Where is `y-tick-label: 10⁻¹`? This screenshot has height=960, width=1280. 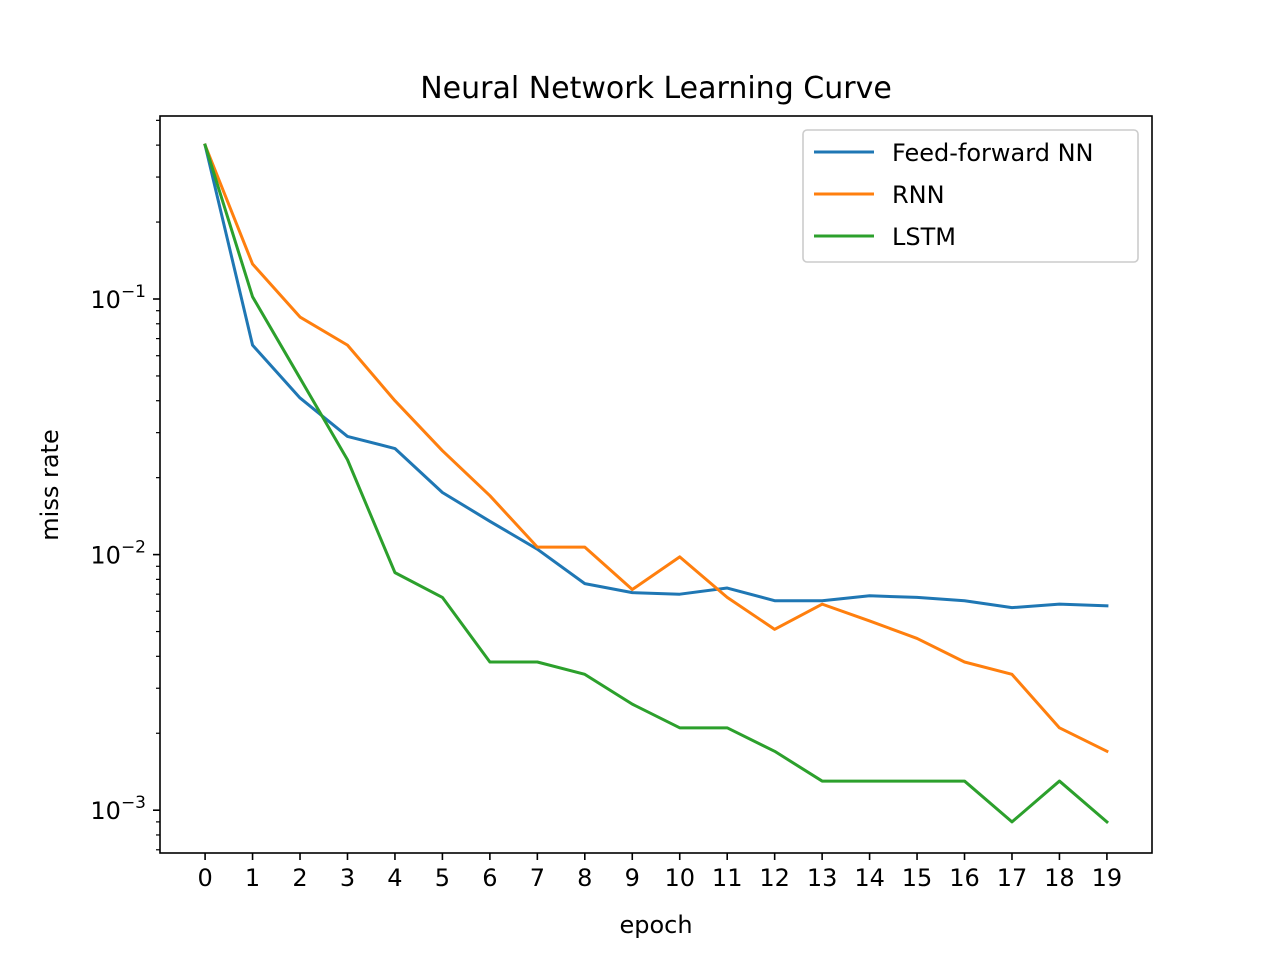
y-tick-label: 10⁻¹ is located at coordinates (118, 298).